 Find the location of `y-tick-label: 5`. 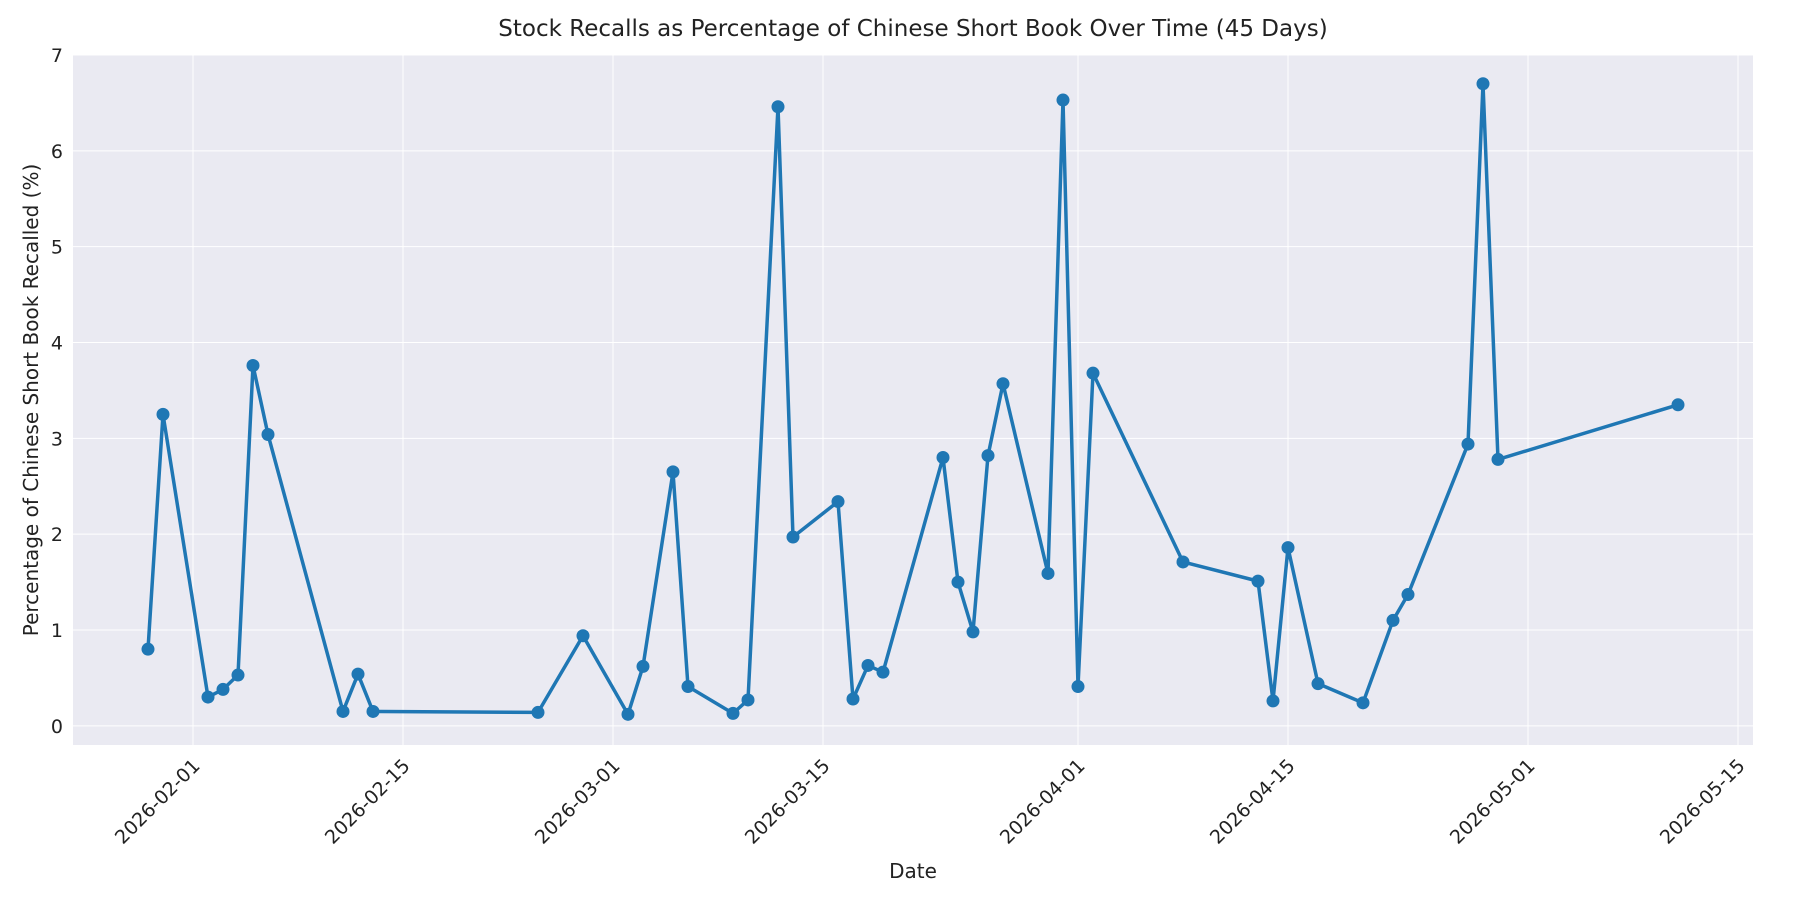

y-tick-label: 5 is located at coordinates (57, 248).